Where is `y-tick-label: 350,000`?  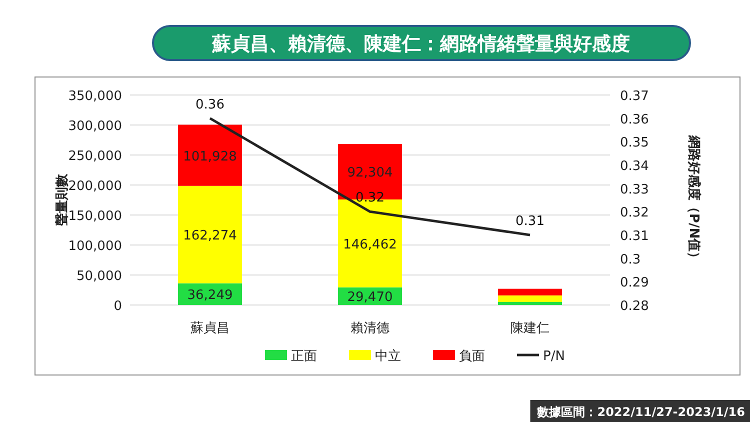 y-tick-label: 350,000 is located at coordinates (95, 96).